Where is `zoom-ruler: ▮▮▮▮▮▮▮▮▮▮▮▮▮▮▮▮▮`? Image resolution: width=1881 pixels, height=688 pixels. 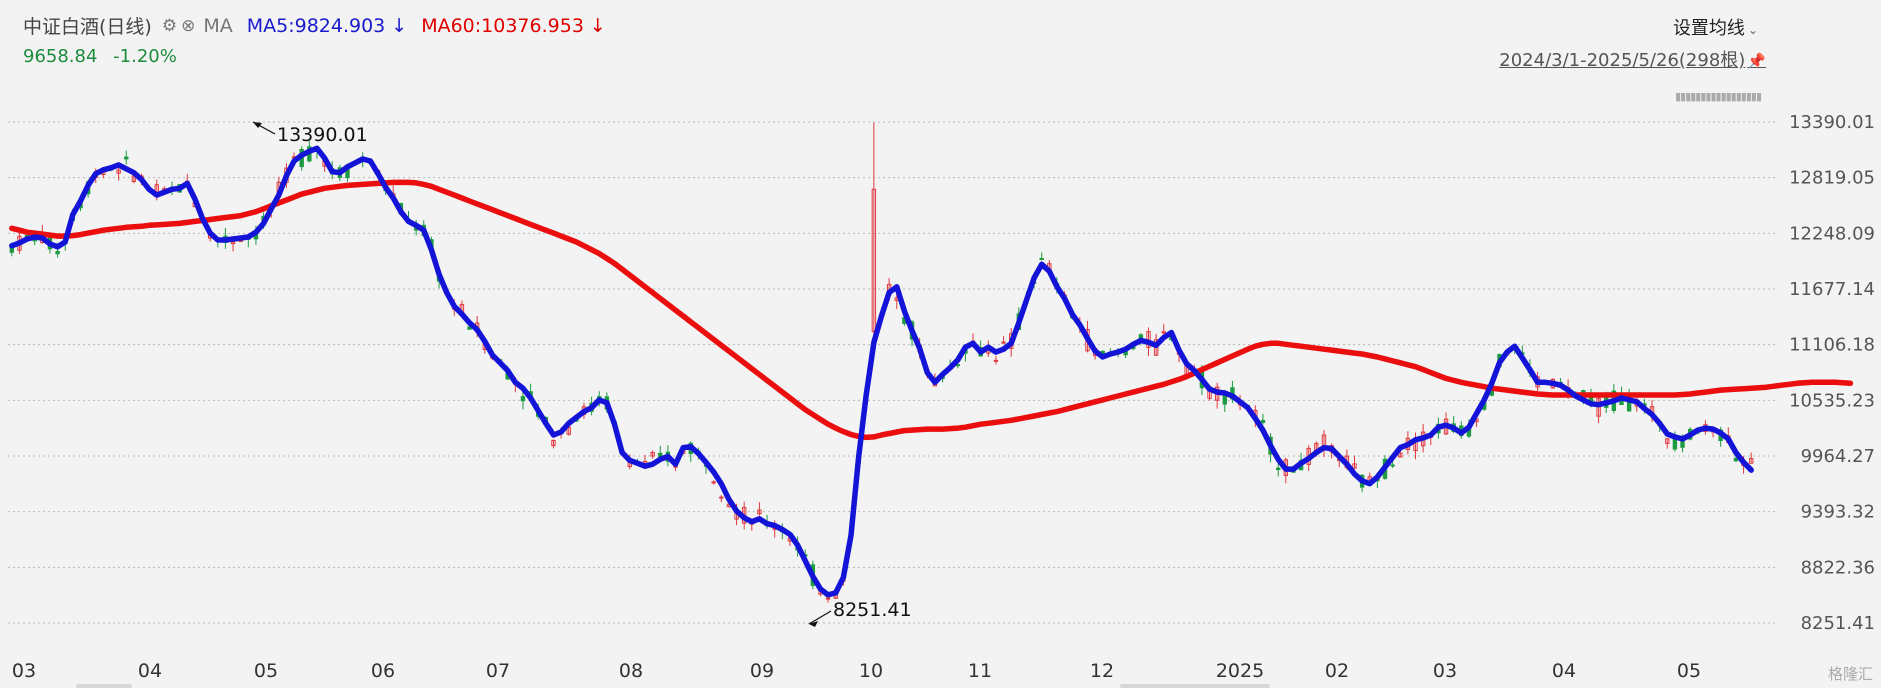
zoom-ruler: ▮▮▮▮▮▮▮▮▮▮▮▮▮▮▮▮▮ is located at coordinates (1718, 96).